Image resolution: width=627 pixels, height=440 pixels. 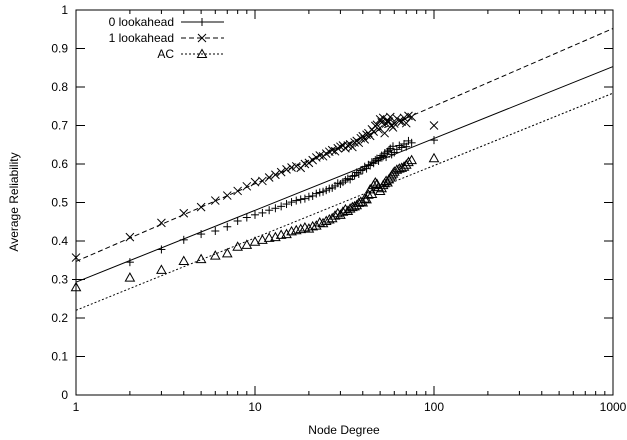 I want to click on y-axis-label: Average Reliability, so click(x=14, y=201).